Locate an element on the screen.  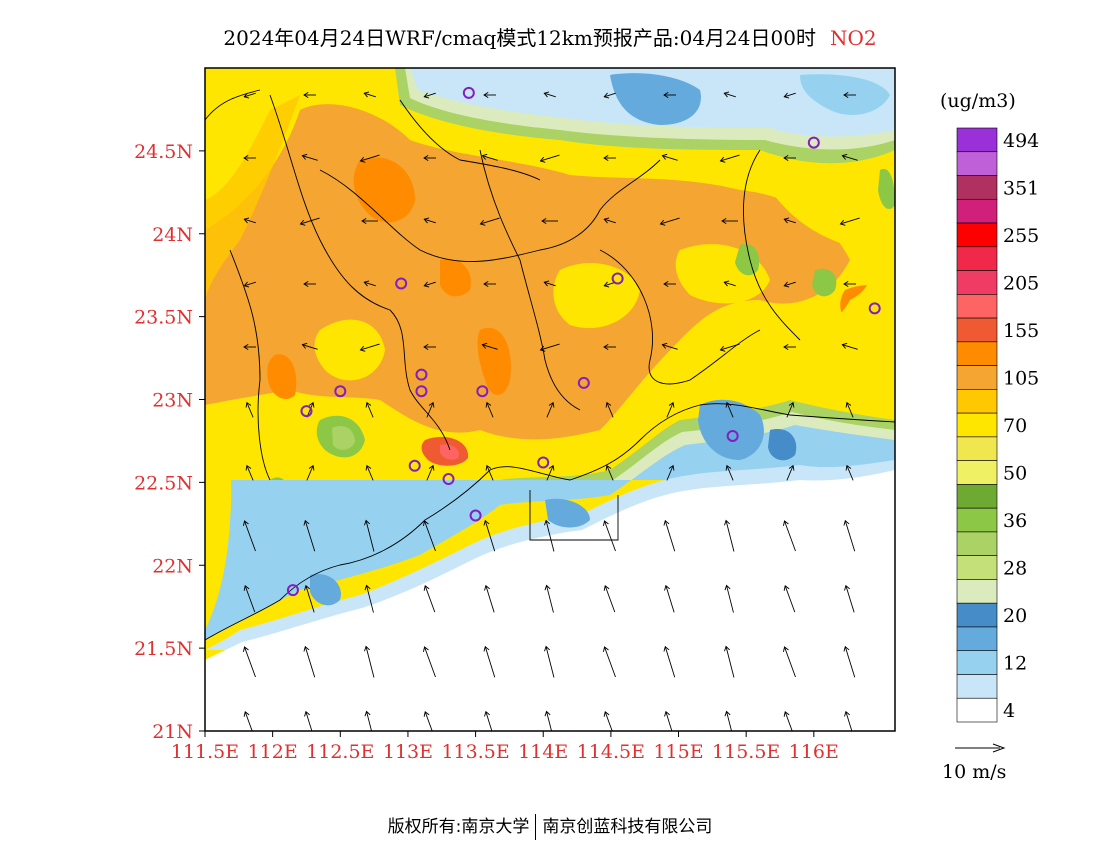
colorbar-label: 12 is located at coordinates (1015, 664).